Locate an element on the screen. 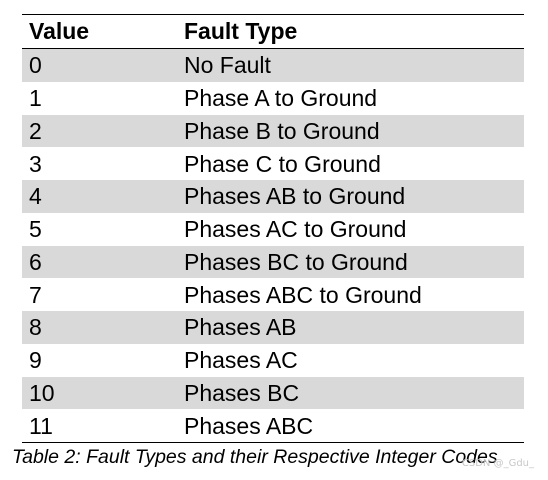 The width and height of the screenshot is (548, 480). header-value: Value is located at coordinates (59, 31).